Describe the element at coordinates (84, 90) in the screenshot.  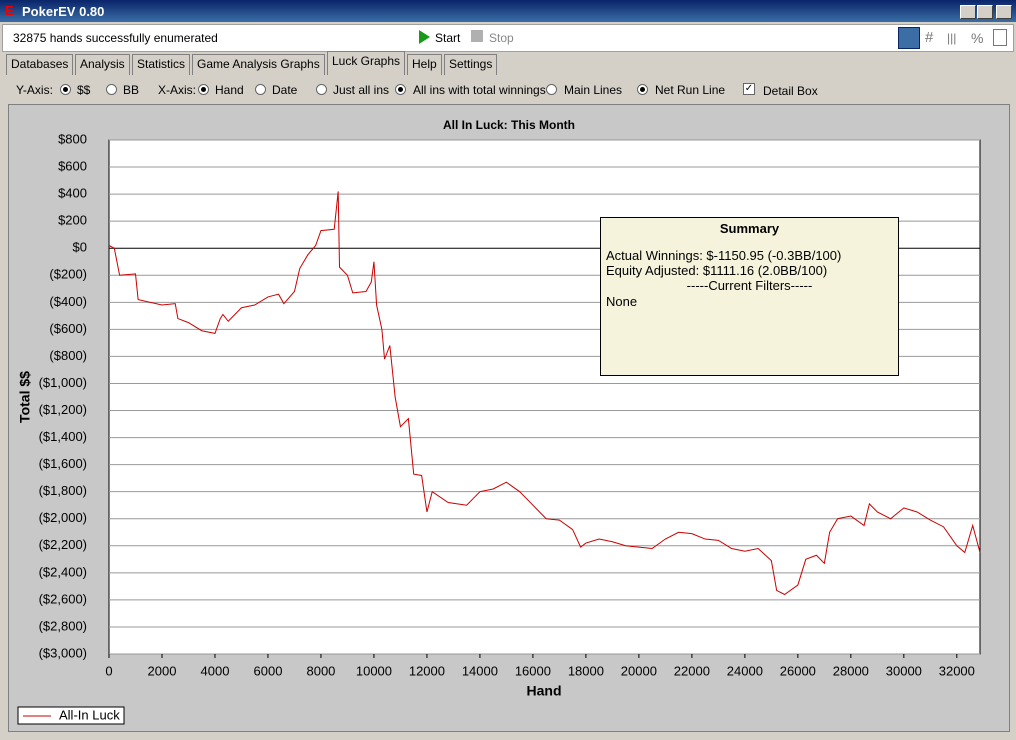
I see `option-label: $$` at that location.